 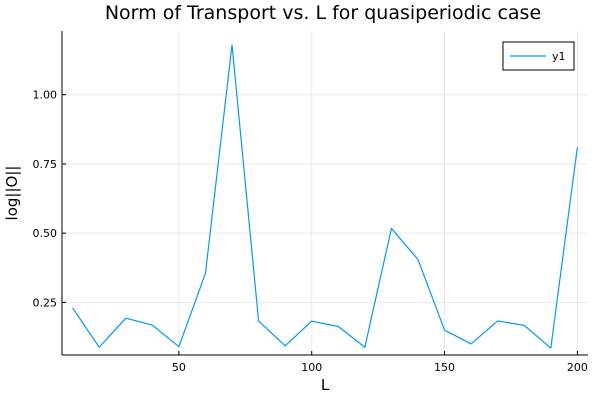 I want to click on x-tick-label: 100, so click(x=311, y=367).